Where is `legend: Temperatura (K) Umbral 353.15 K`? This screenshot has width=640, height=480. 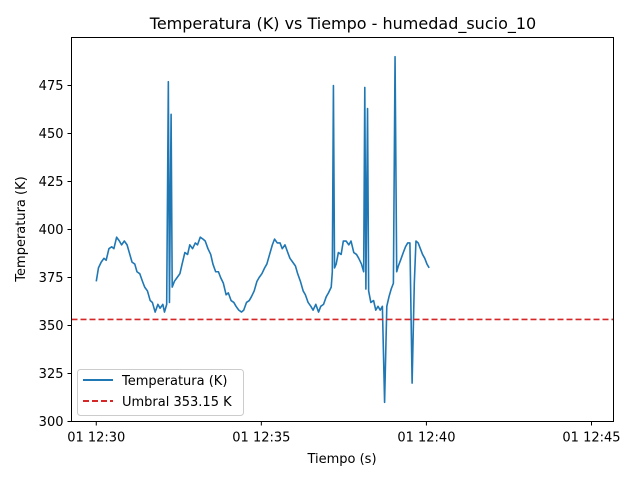
legend: Temperatura (K) Umbral 353.15 K is located at coordinates (160, 392).